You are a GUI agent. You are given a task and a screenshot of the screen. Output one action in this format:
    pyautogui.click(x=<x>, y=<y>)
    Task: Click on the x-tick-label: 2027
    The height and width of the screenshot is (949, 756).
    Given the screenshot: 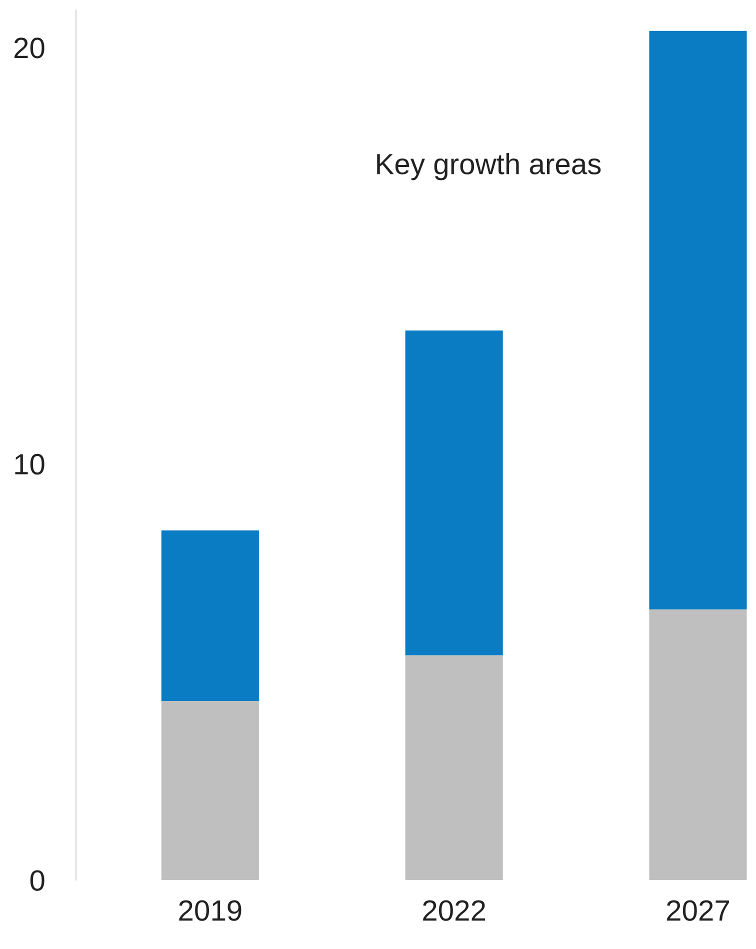 What is the action you would take?
    pyautogui.click(x=698, y=910)
    